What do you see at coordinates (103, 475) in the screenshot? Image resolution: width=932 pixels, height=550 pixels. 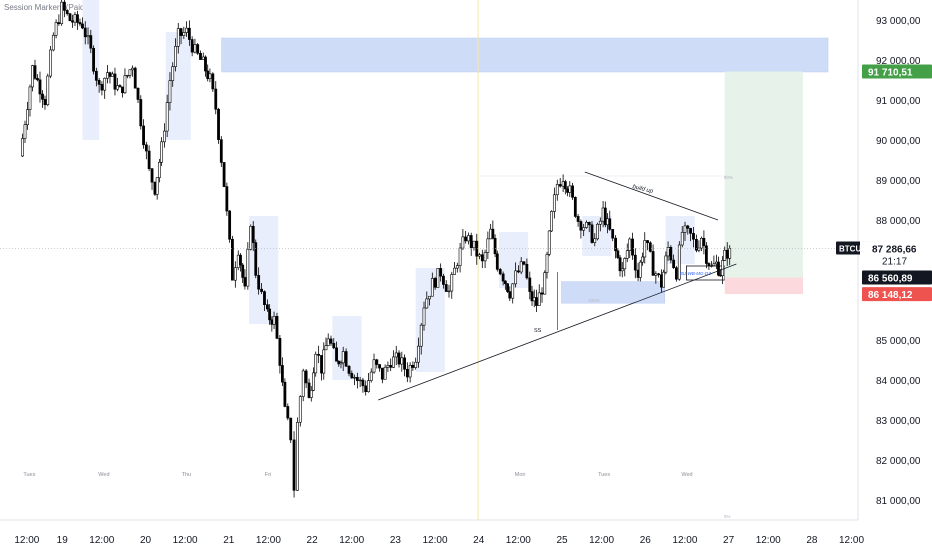 I see `day-label: Wed` at bounding box center [103, 475].